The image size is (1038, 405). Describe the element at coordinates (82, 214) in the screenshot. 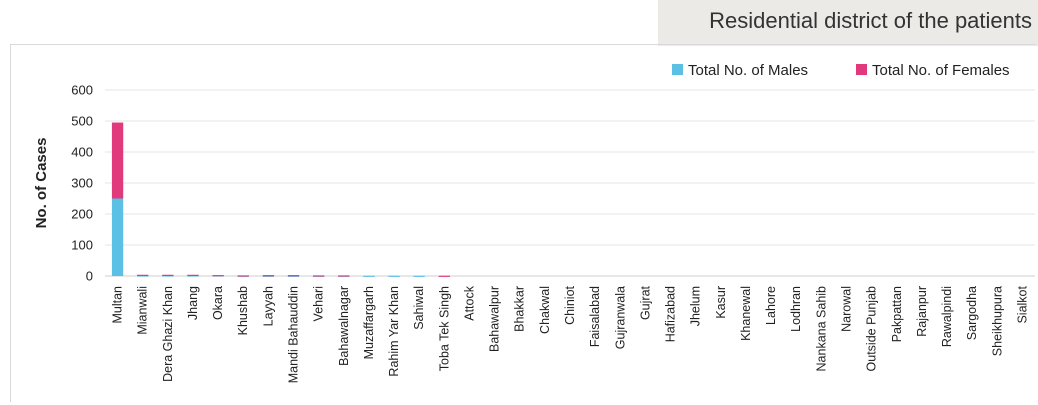

I see `y-tick-label: 200` at that location.